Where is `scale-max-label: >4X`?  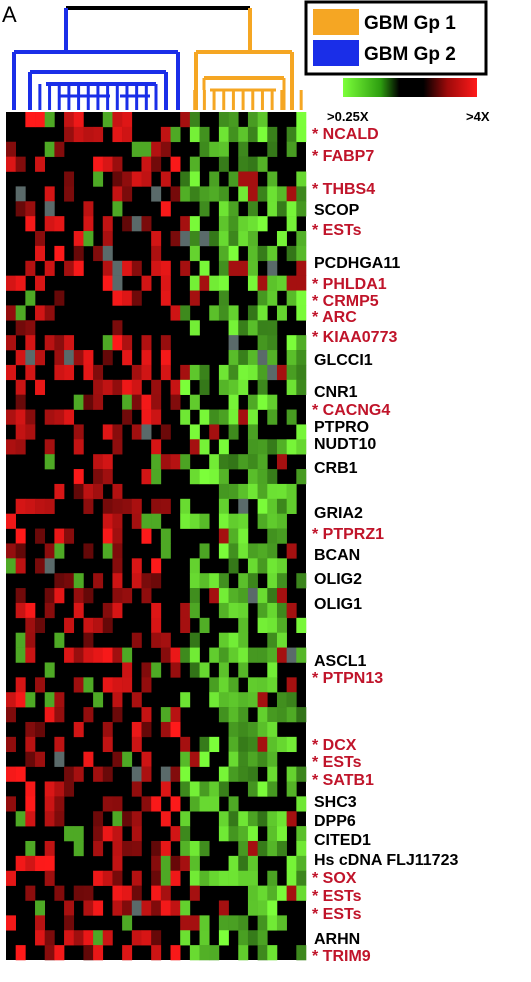
scale-max-label: >4X is located at coordinates (478, 116).